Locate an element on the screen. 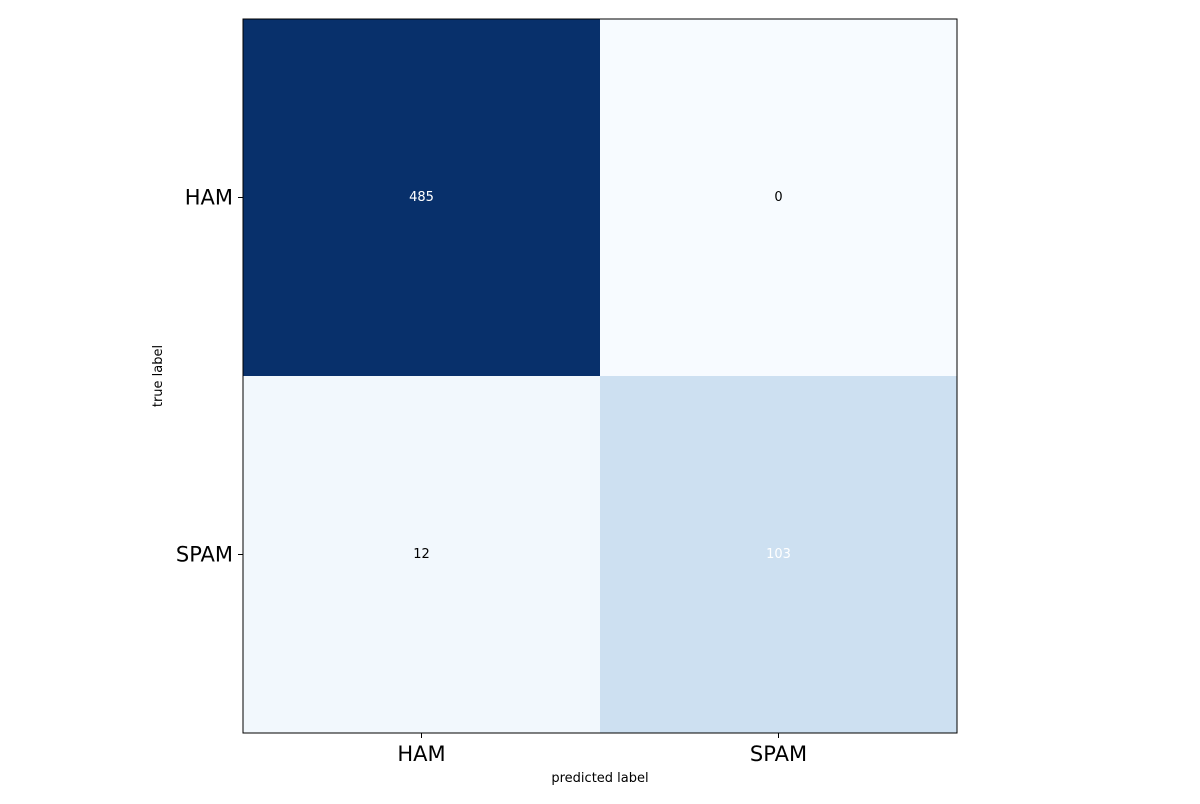 The width and height of the screenshot is (1200, 804). x-axis-label: predicted label is located at coordinates (599, 778).